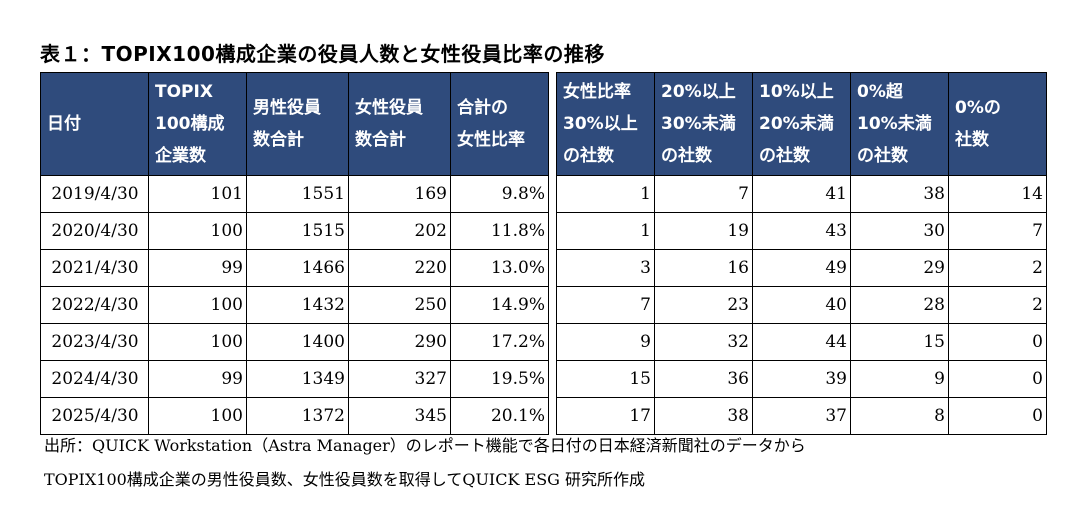 This screenshot has width=1088, height=531. What do you see at coordinates (894, 124) in the screenshot?
I see `right-header-3-line-1: 10%未満` at bounding box center [894, 124].